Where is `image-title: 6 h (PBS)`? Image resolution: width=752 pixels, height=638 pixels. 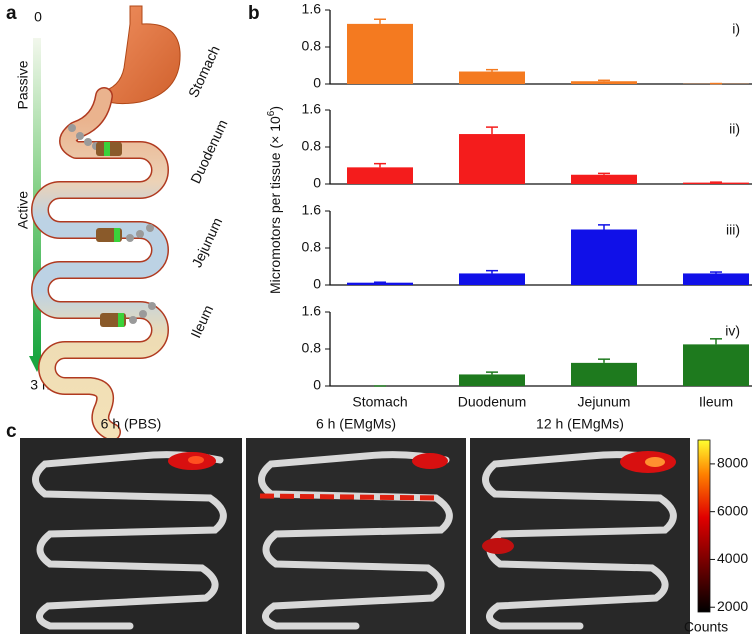
image-title: 6 h (PBS) is located at coordinates (131, 424).